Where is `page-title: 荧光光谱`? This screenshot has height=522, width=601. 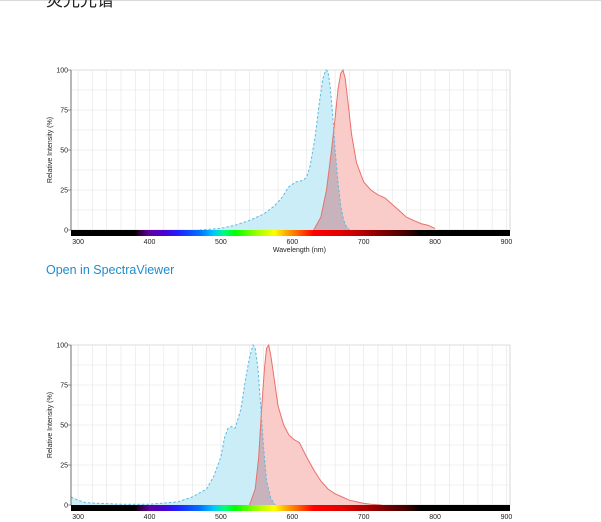
page-title: 荧光光谱 is located at coordinates (80, 5).